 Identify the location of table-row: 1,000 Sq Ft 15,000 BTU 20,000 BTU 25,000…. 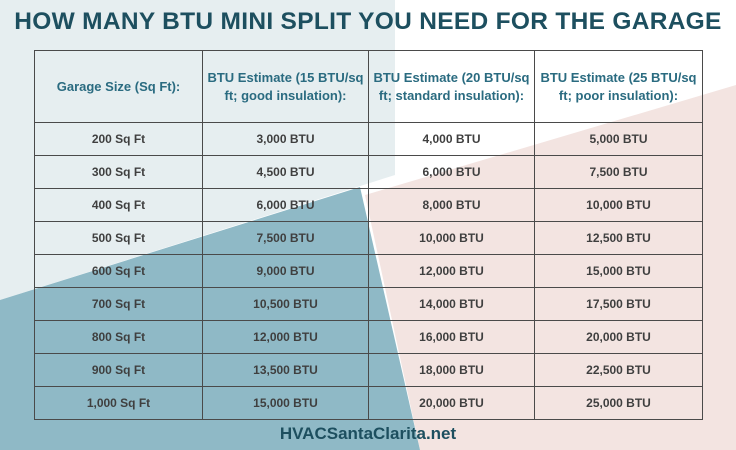
(368, 403).